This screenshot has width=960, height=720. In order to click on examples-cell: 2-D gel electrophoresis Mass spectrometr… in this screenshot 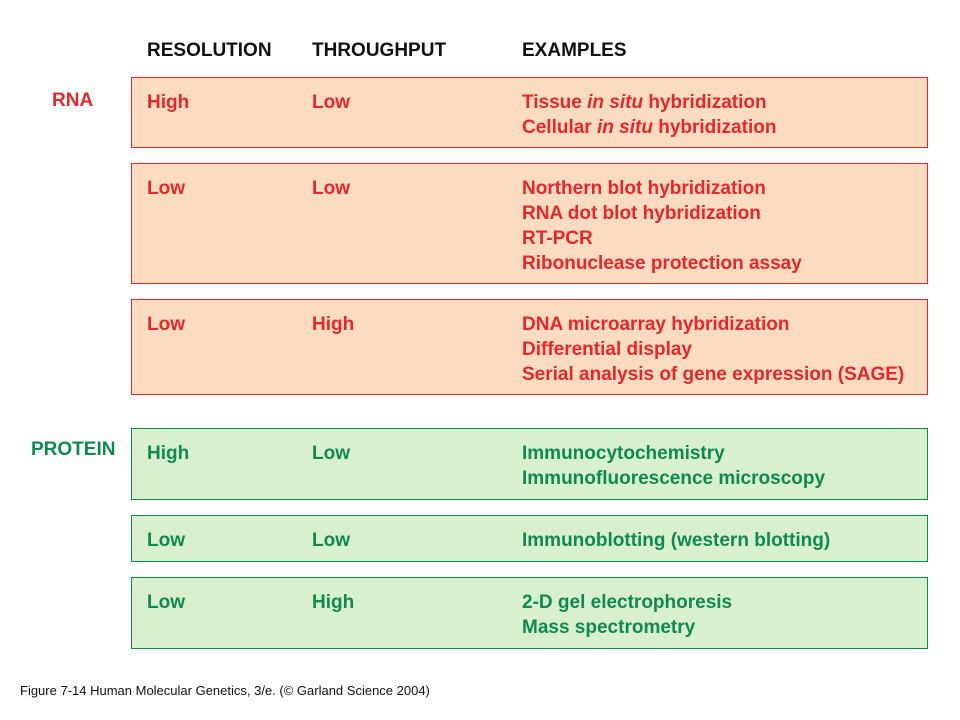, I will do `click(627, 615)`.